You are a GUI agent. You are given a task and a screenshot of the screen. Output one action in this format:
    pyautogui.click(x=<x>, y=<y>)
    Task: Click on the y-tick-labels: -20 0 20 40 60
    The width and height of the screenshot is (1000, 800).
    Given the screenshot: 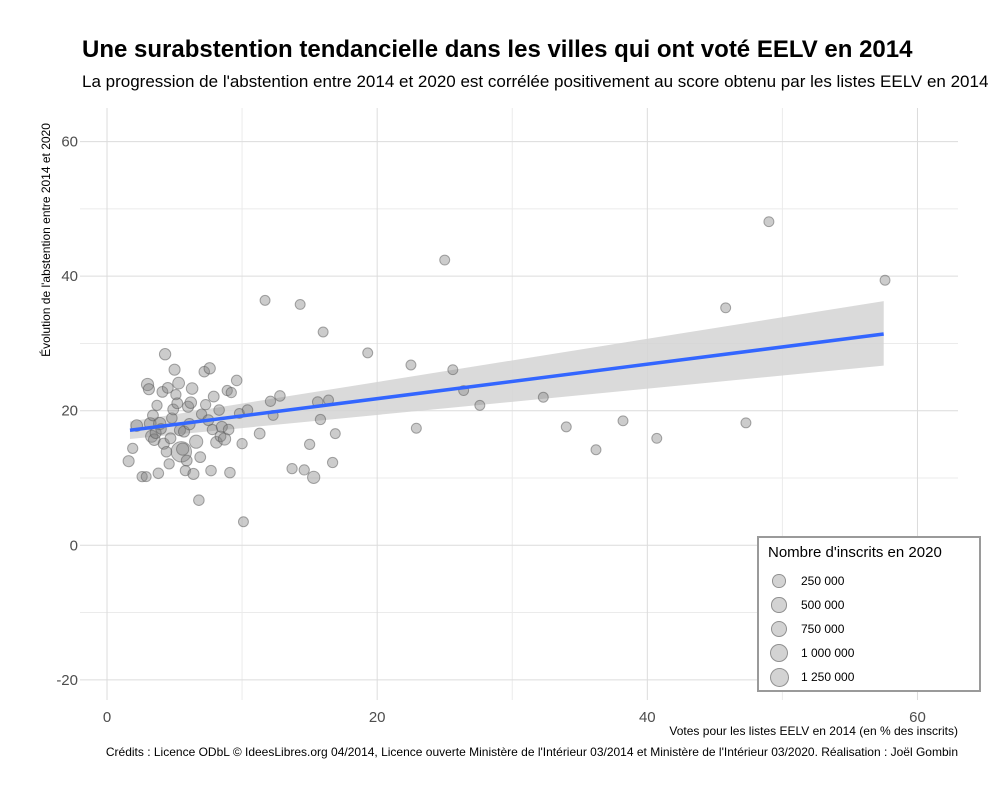 What is the action you would take?
    pyautogui.click(x=67, y=411)
    